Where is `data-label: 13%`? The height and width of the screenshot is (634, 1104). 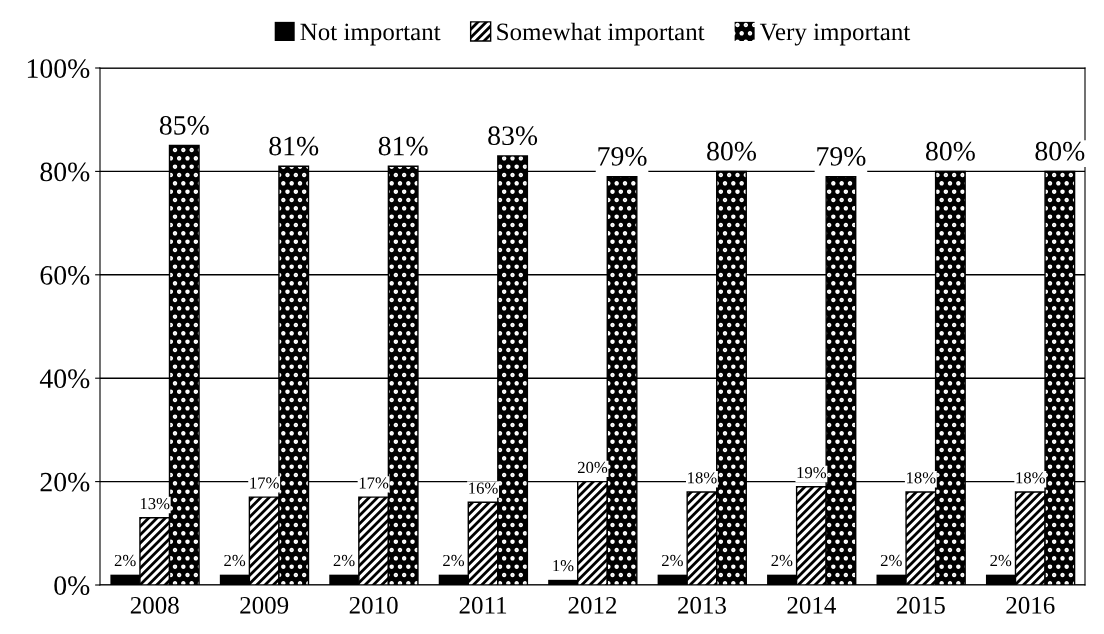
data-label: 13% is located at coordinates (155, 503).